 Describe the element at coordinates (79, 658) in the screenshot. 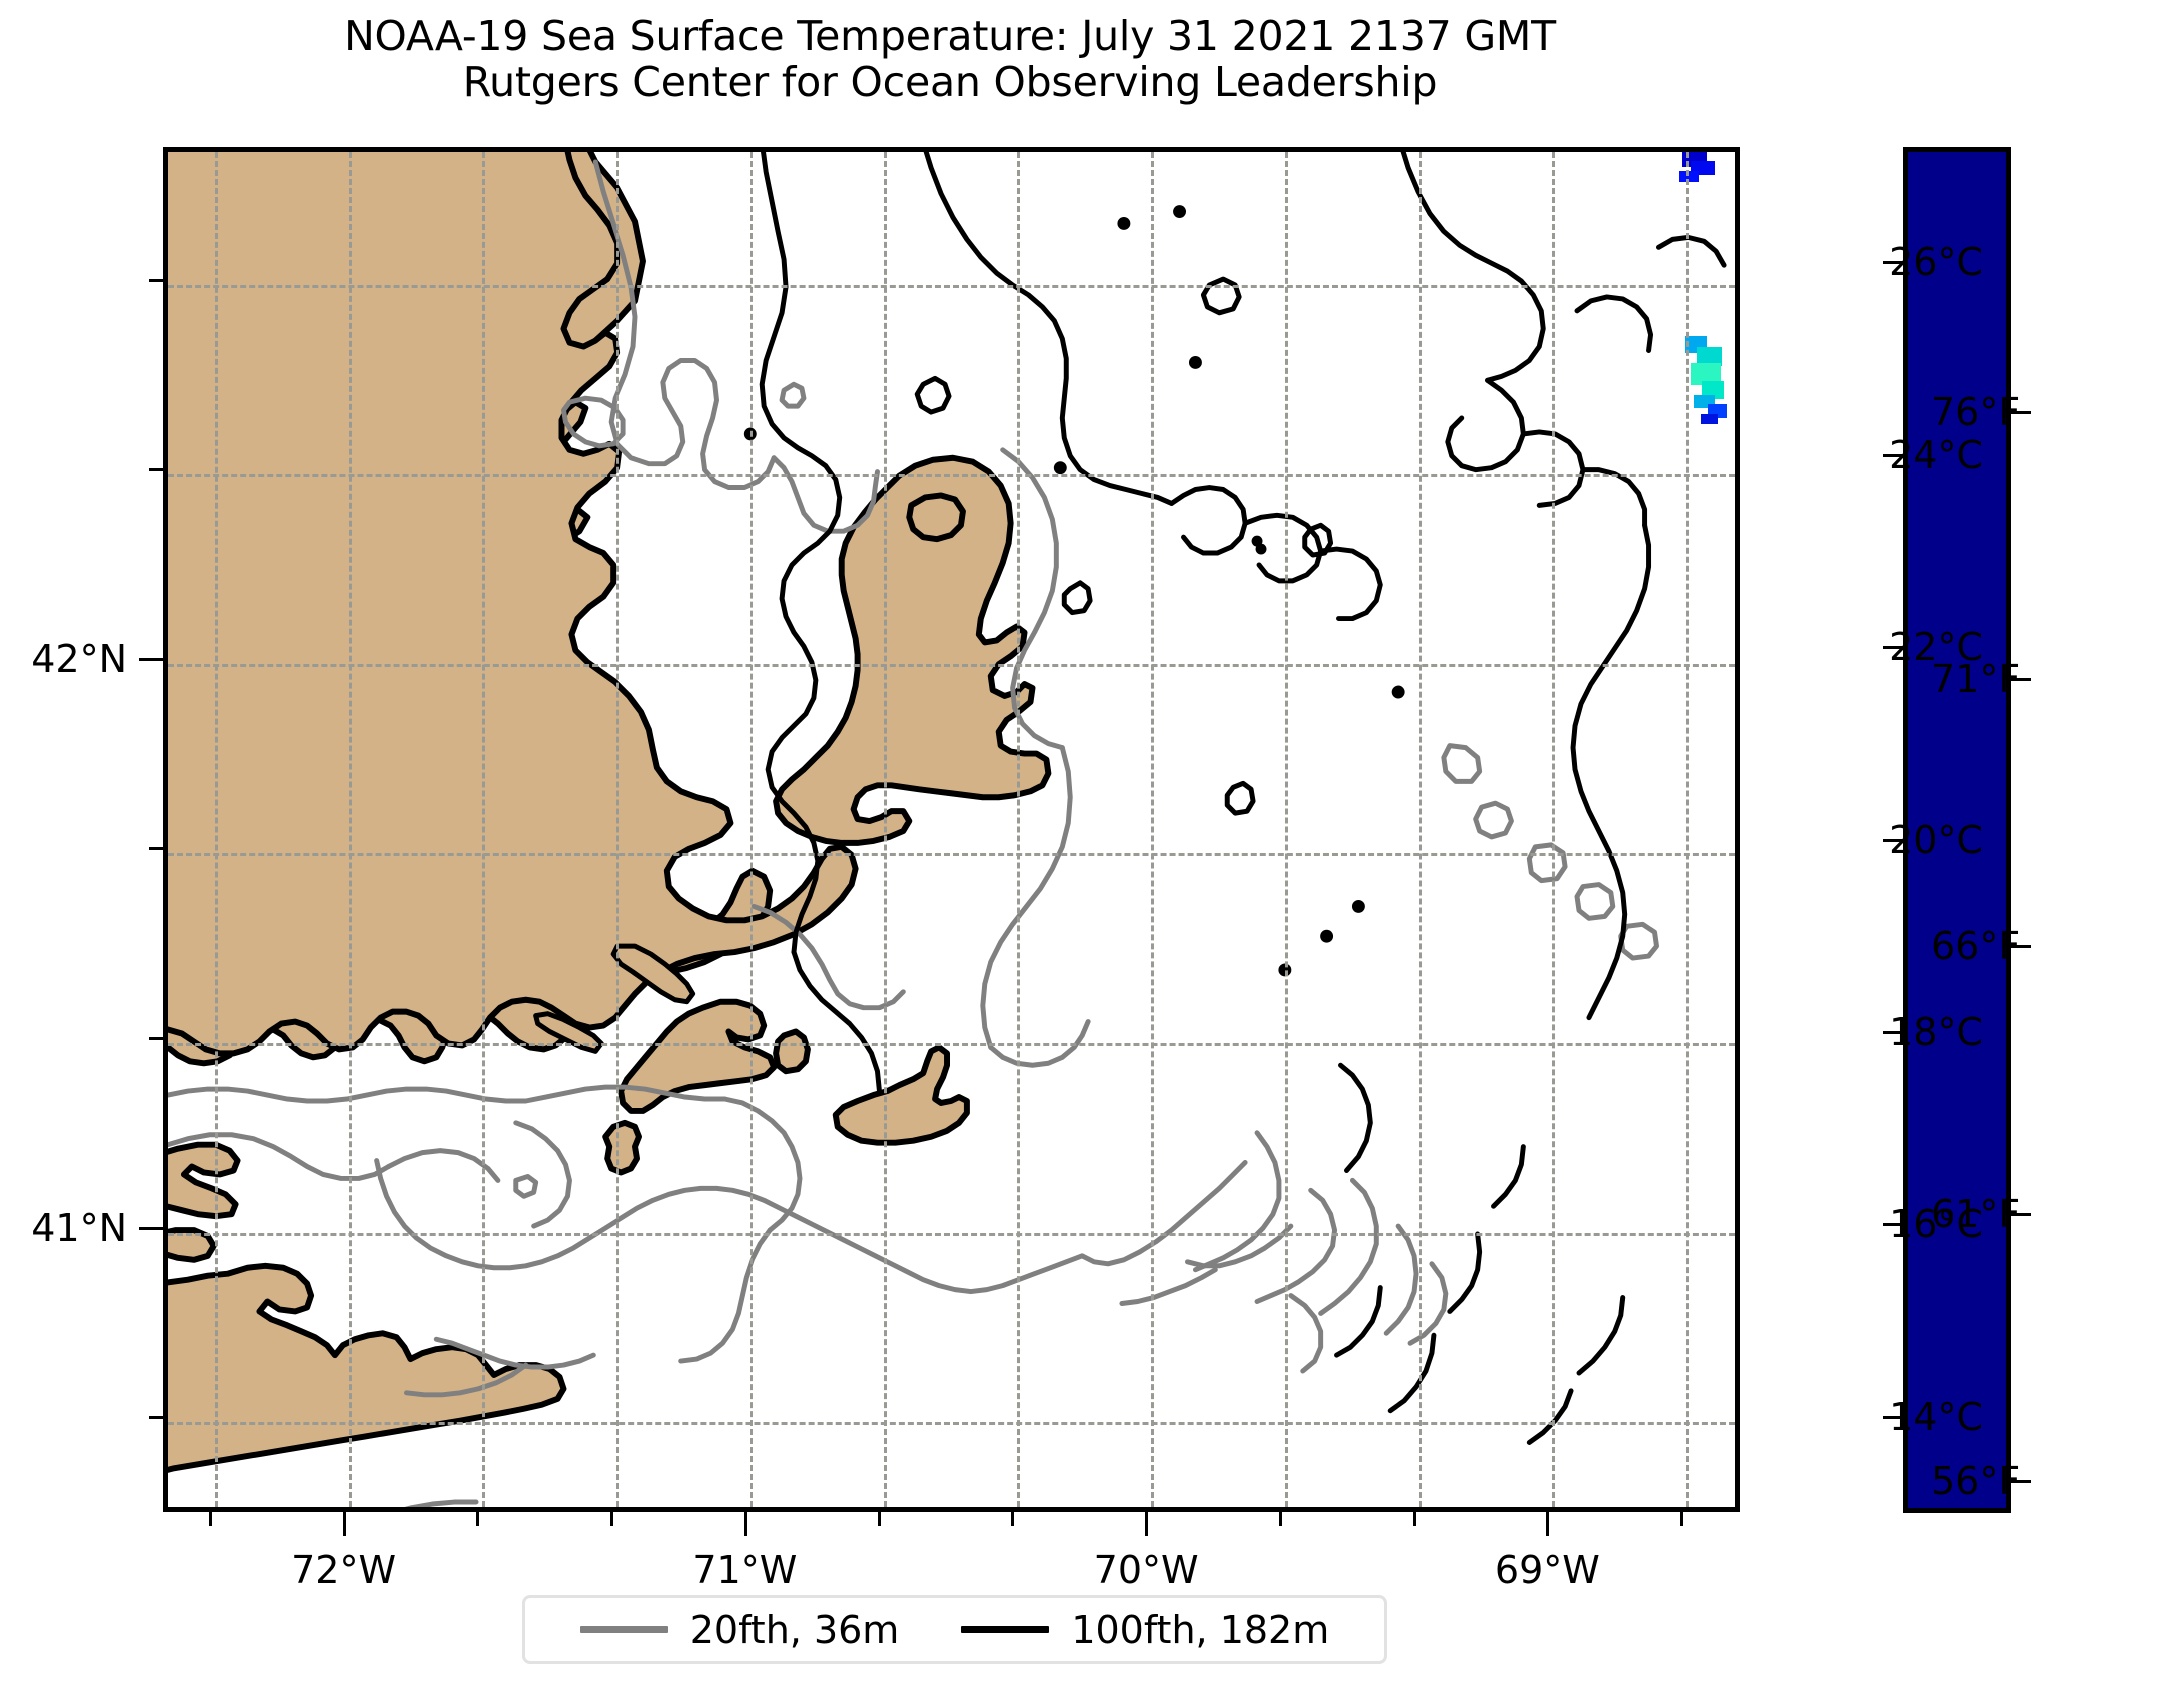

I see `y-tick-label: 42°N` at that location.